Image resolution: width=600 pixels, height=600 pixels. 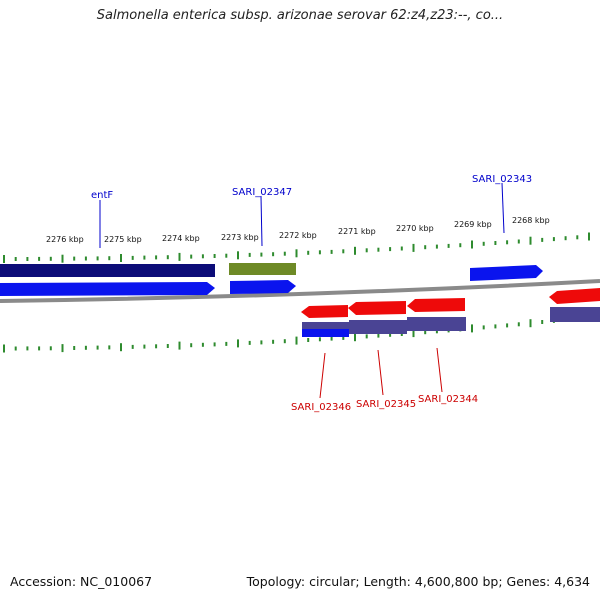 What do you see at coordinates (321, 407) in the screenshot?
I see `gene-label-SARI_02346: SARI_02346` at bounding box center [321, 407].